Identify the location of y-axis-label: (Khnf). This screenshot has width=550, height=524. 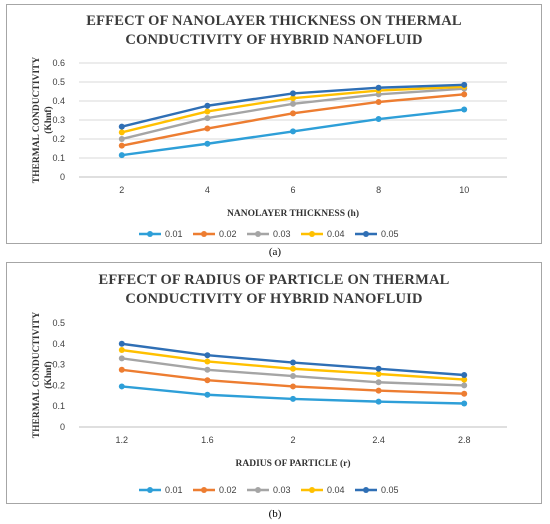
(48, 119).